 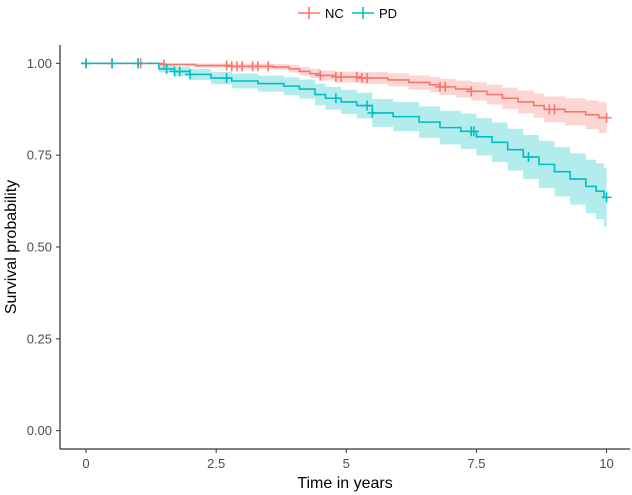 I want to click on legend-item-nc: NC, so click(x=321, y=13).